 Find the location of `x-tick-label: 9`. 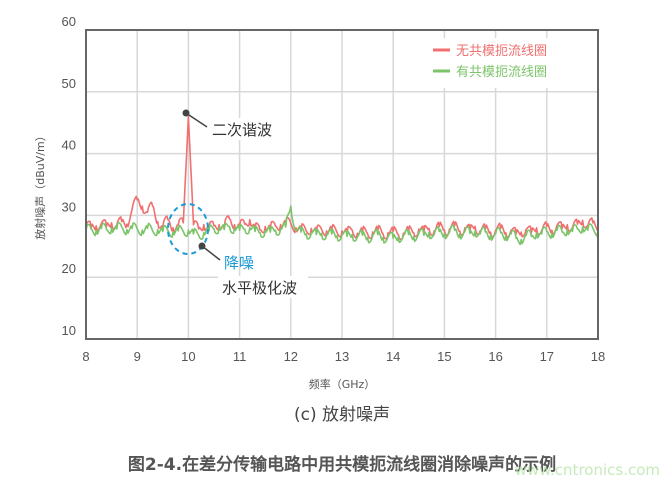

x-tick-label: 9 is located at coordinates (137, 356).